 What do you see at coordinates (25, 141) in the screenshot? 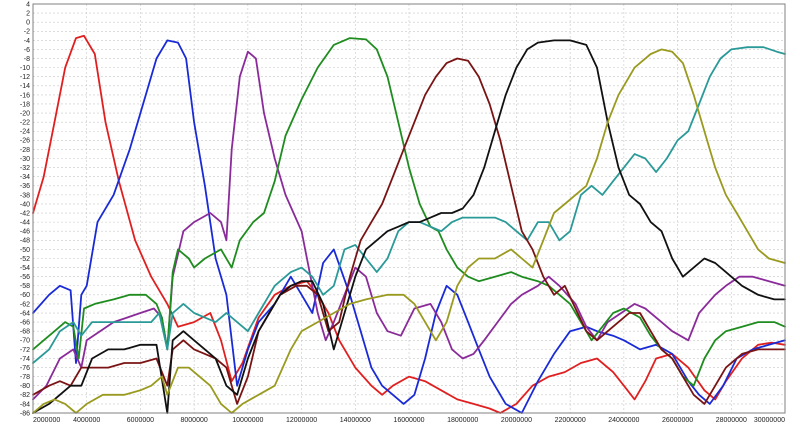
I see `y-tick-label: -26` at bounding box center [25, 141].